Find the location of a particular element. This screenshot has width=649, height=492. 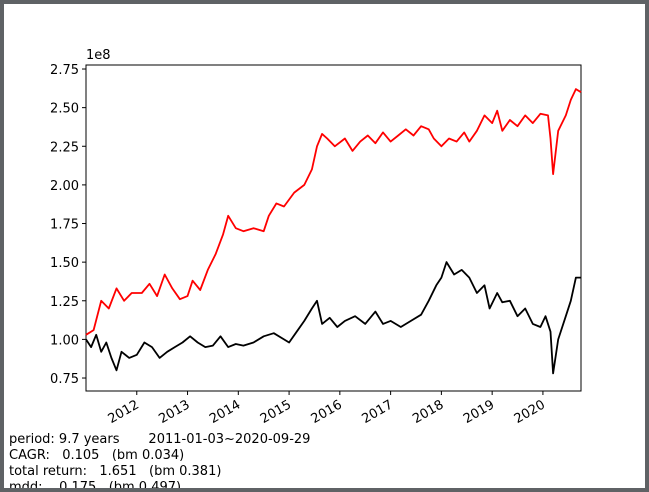

y-tick-label: 2.25 is located at coordinates (64, 147).